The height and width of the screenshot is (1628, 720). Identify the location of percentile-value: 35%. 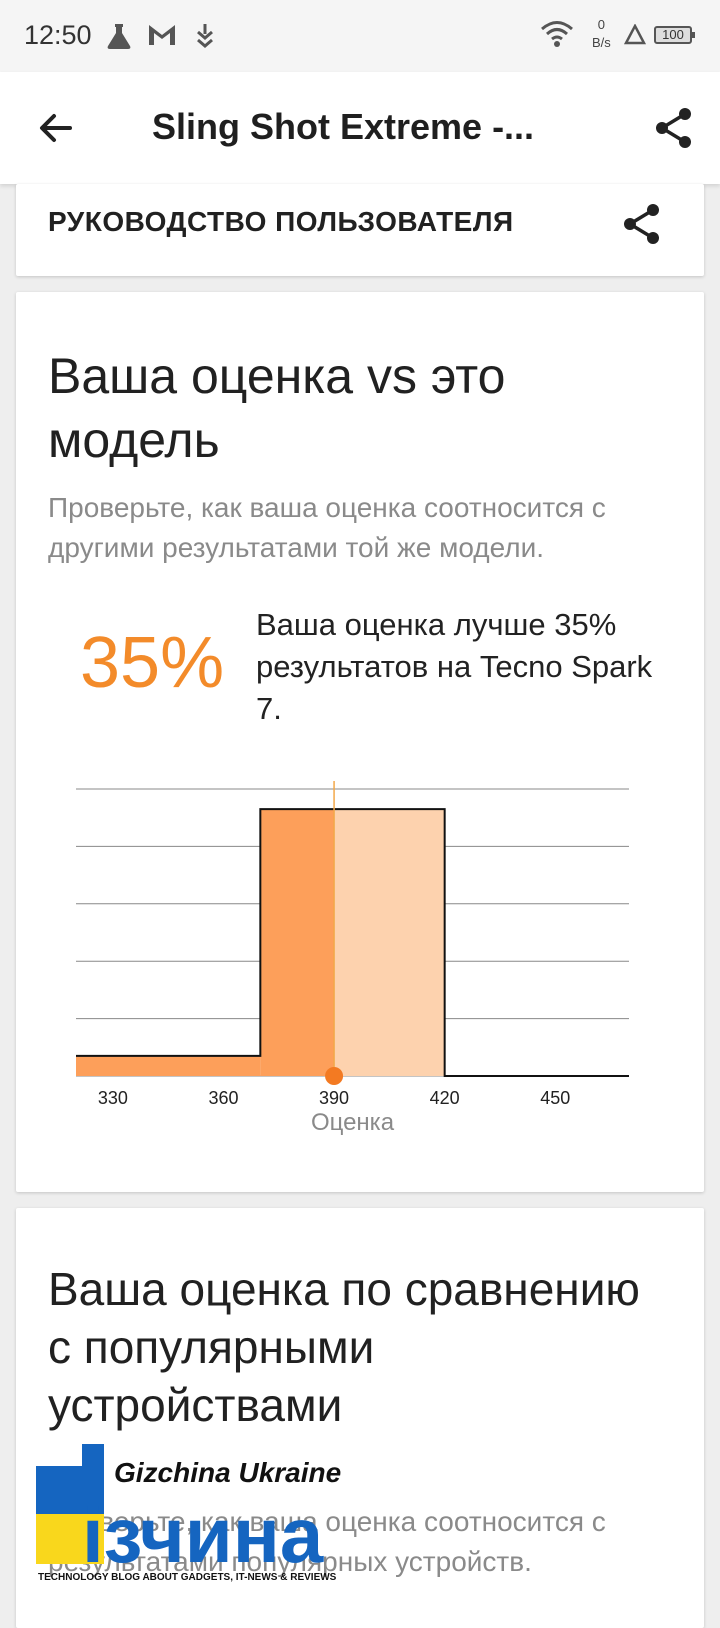
(152, 663).